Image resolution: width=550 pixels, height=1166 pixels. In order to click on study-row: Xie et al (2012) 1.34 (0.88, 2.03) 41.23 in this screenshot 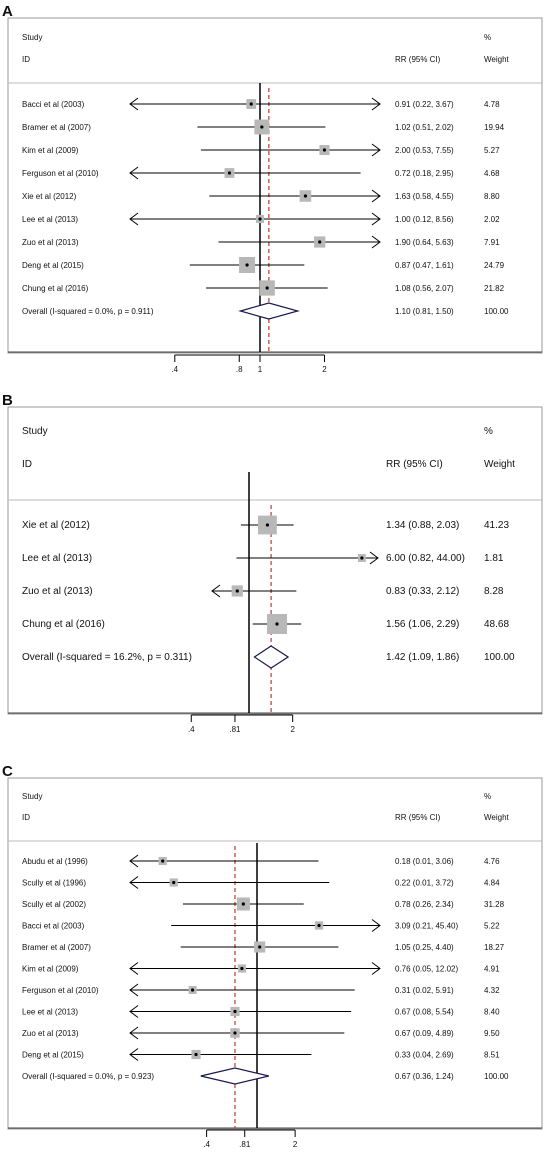, I will do `click(265, 525)`.